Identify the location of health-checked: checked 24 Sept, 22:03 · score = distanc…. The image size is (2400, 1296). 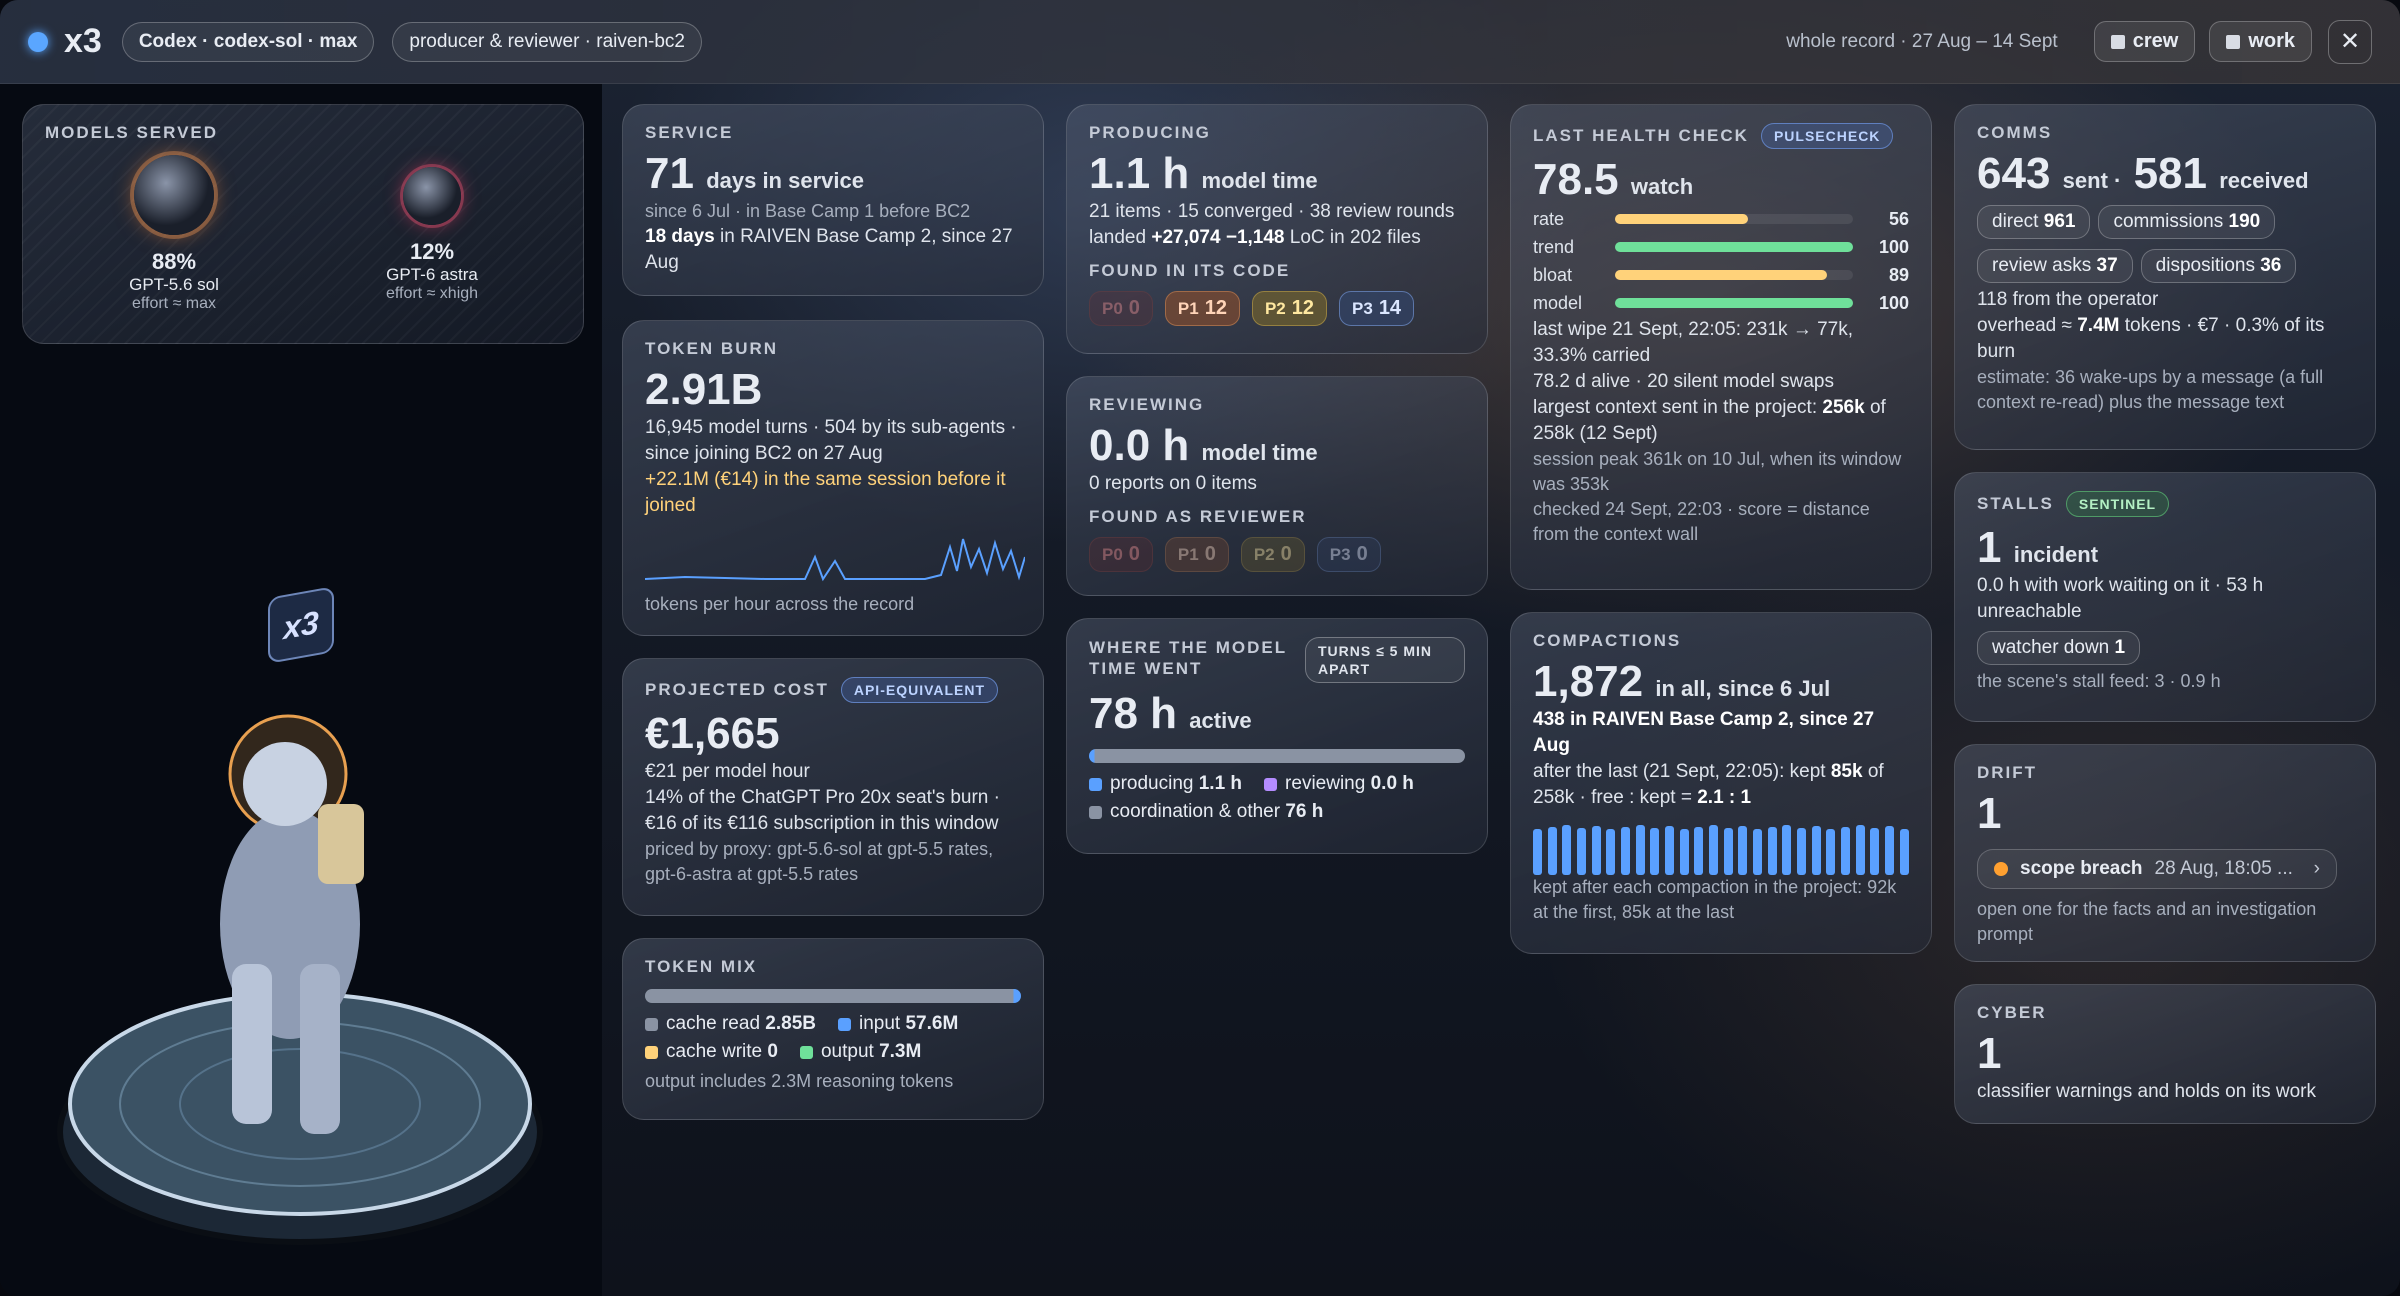
(1701, 521).